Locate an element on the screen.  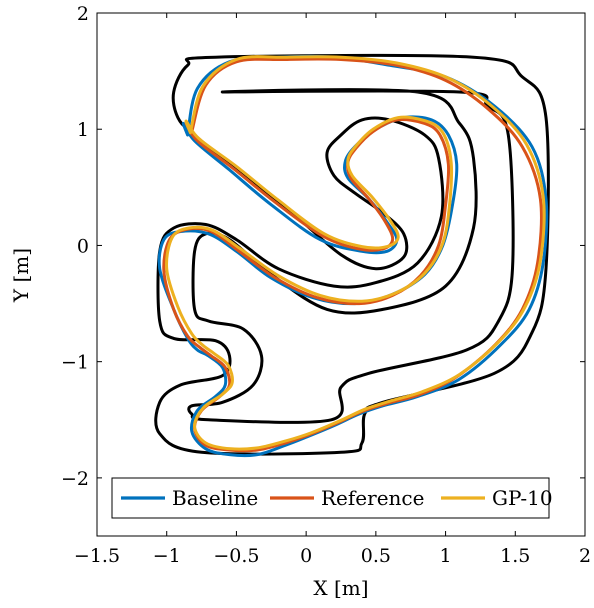
y-tick-label: −2 is located at coordinates (75, 479).